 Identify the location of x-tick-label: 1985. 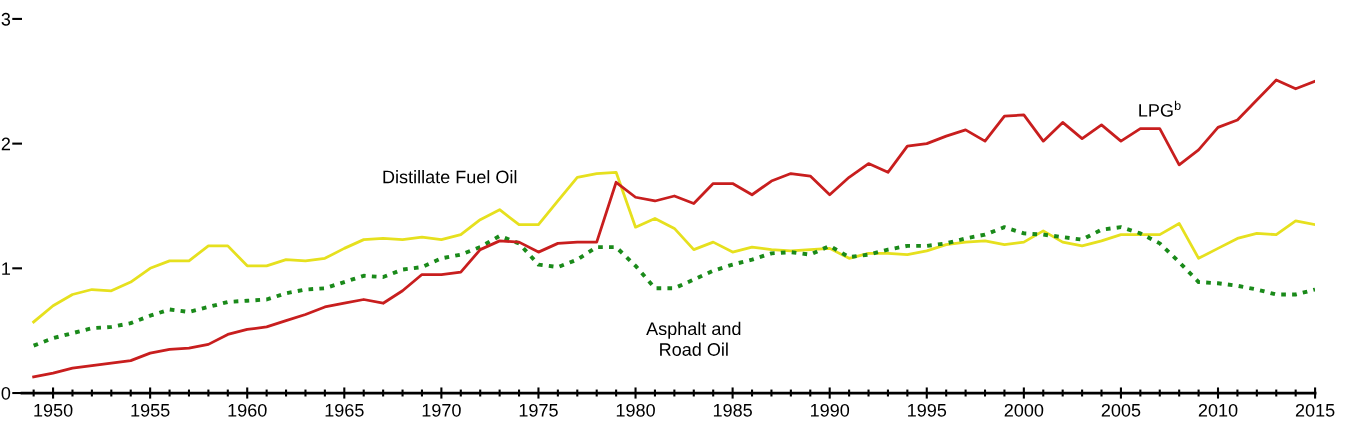
(732, 410).